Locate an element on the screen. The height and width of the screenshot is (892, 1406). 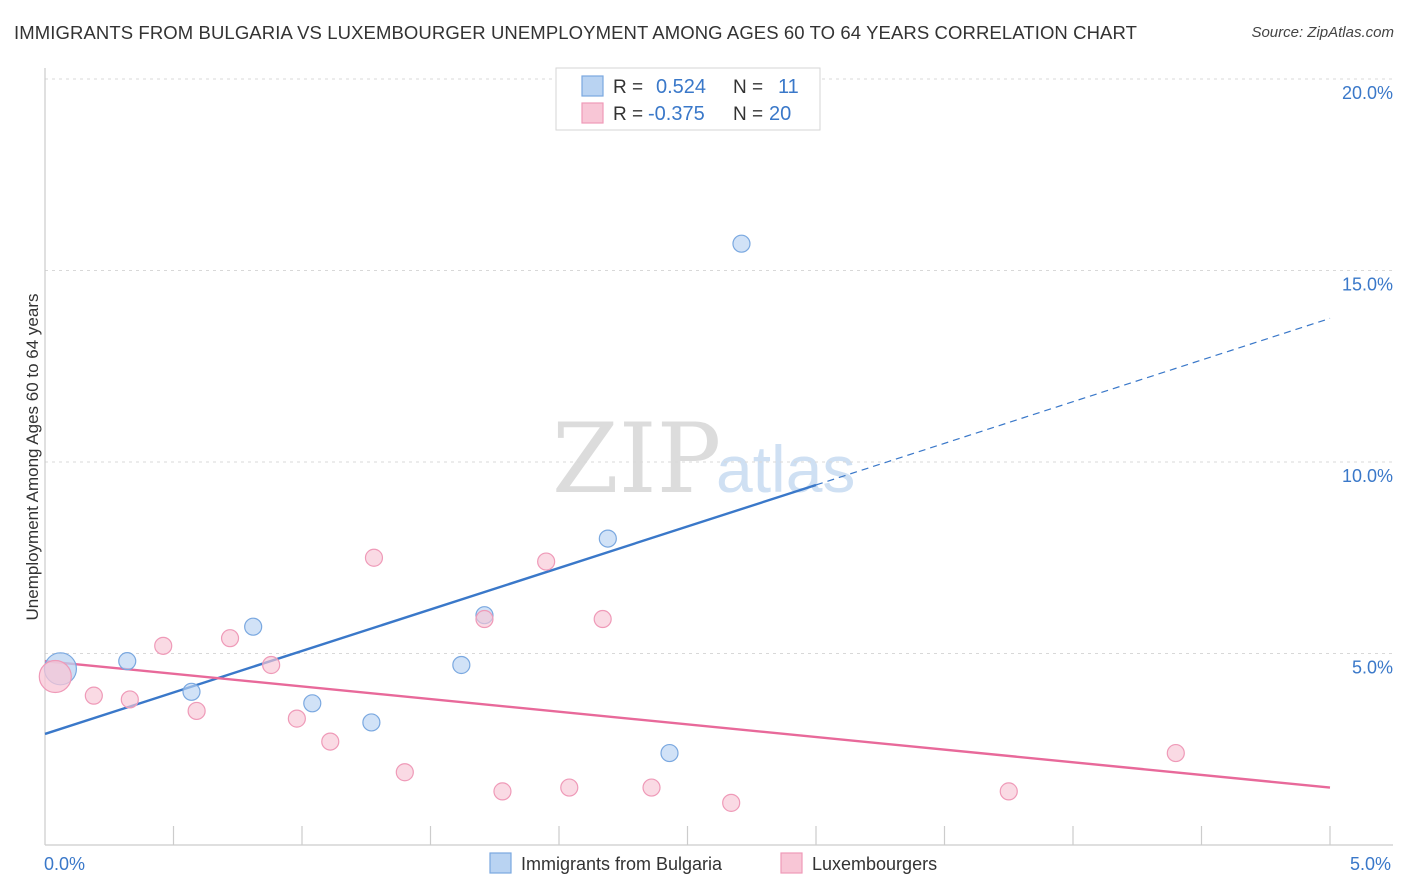
legend-r-label-2: R = is located at coordinates (628, 114).